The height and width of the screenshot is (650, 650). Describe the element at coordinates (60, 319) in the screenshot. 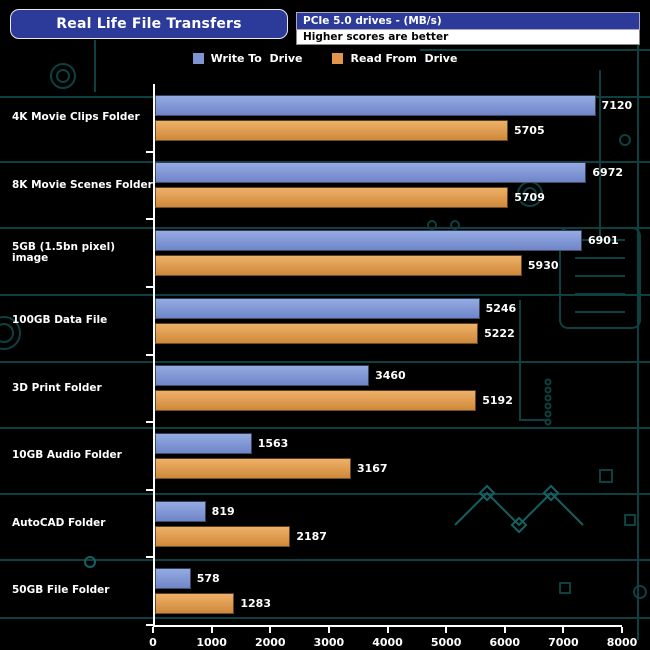

I see `category-label: 100GB Data File` at that location.